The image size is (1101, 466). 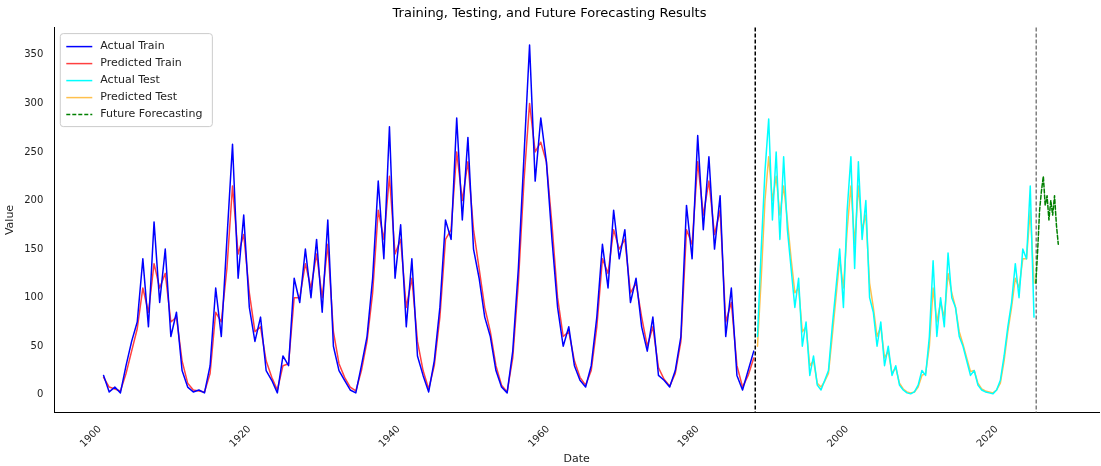 I want to click on y-tick-label: 250, so click(x=34, y=151).